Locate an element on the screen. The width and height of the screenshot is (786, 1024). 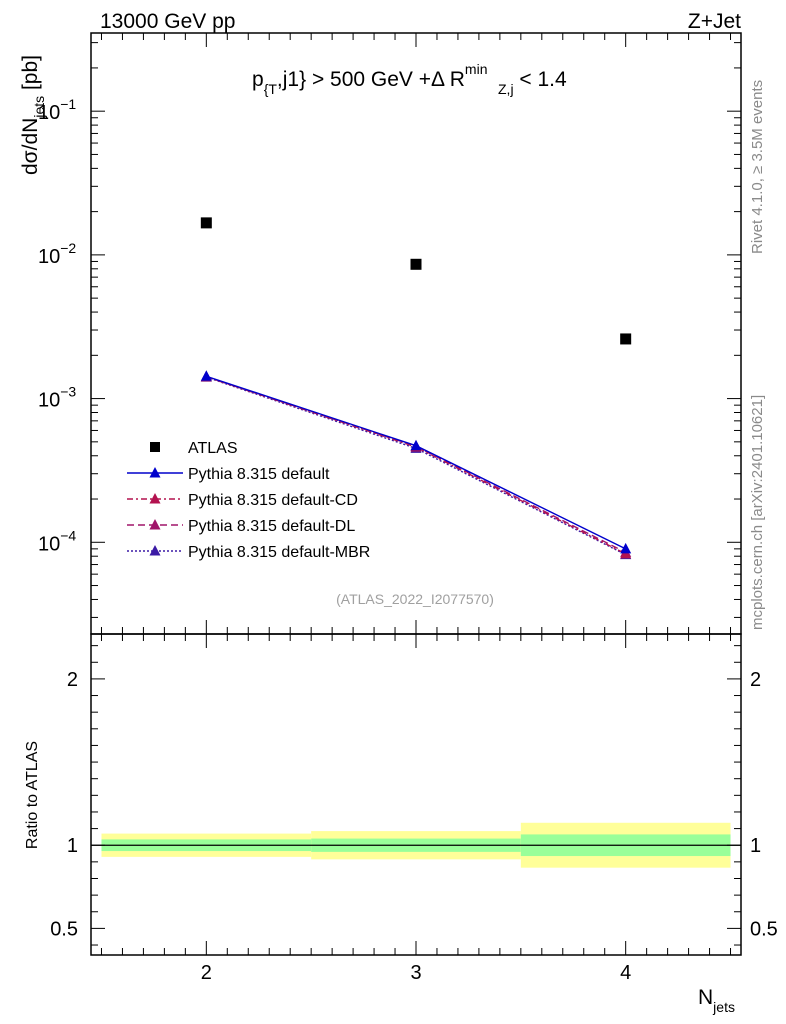
x-tick-label: 4 is located at coordinates (625, 973).